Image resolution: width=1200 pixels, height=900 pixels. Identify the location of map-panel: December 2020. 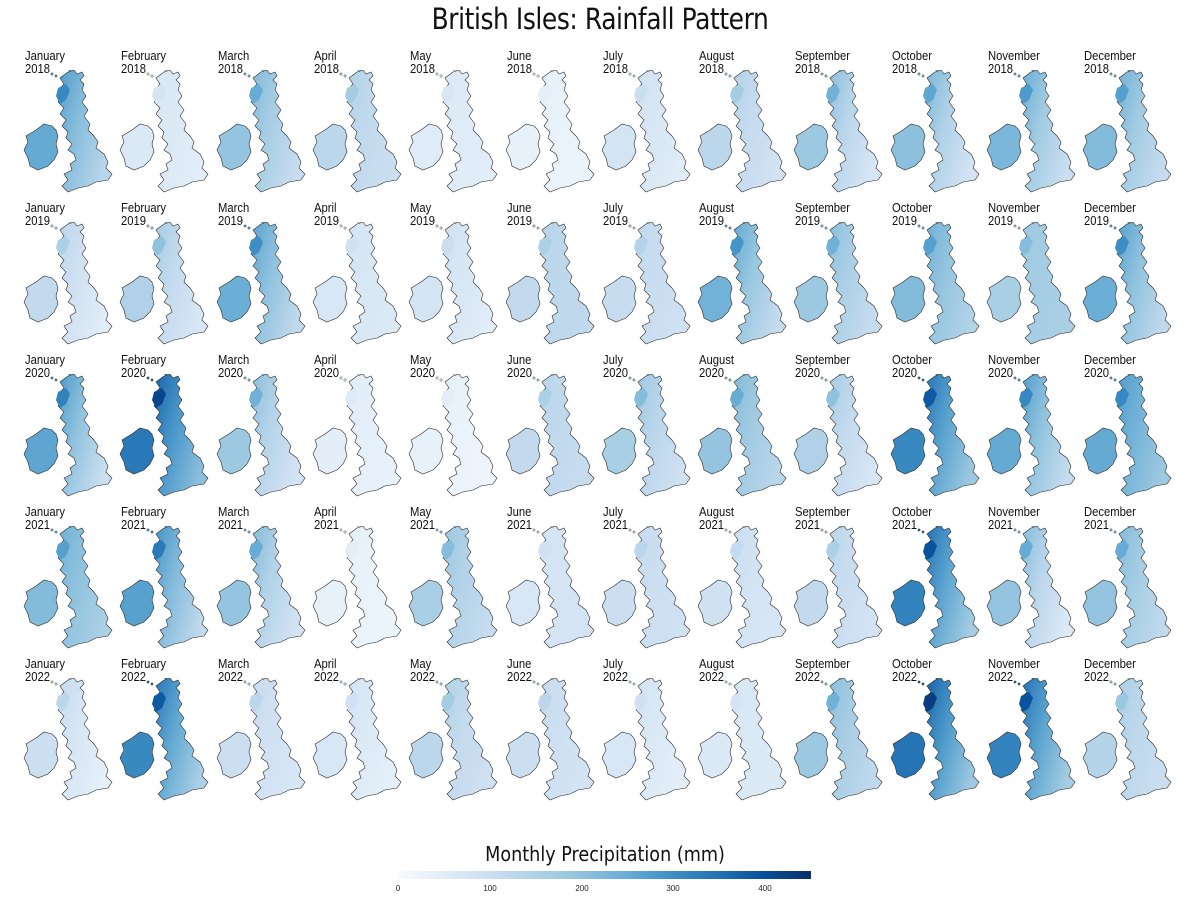
(1127, 427).